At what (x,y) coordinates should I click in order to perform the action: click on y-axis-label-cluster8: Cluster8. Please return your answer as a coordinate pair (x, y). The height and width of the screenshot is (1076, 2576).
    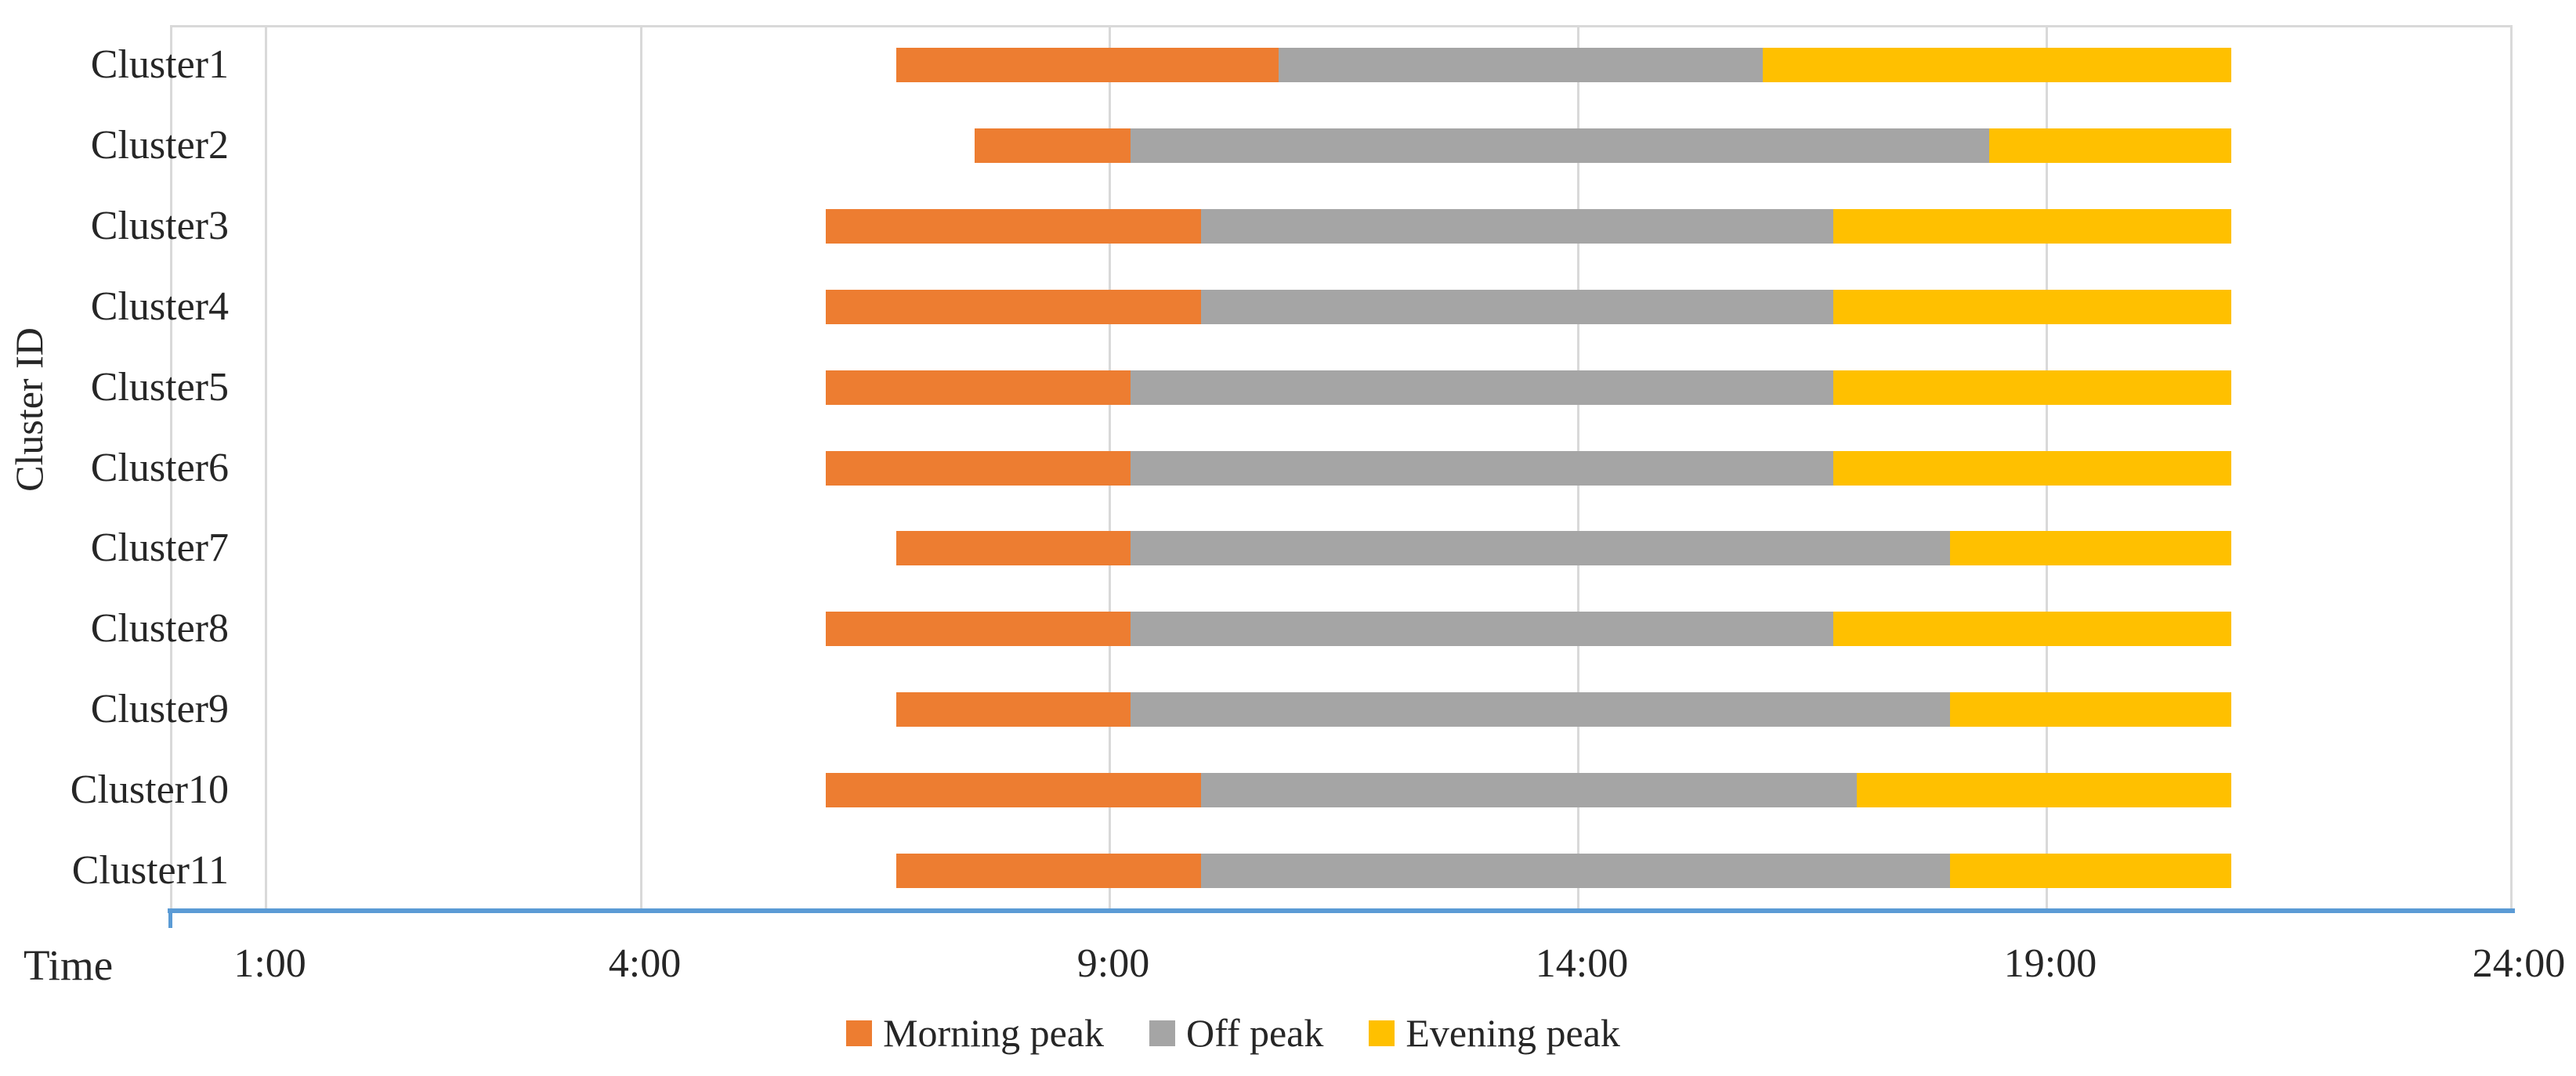
    Looking at the image, I should click on (159, 629).